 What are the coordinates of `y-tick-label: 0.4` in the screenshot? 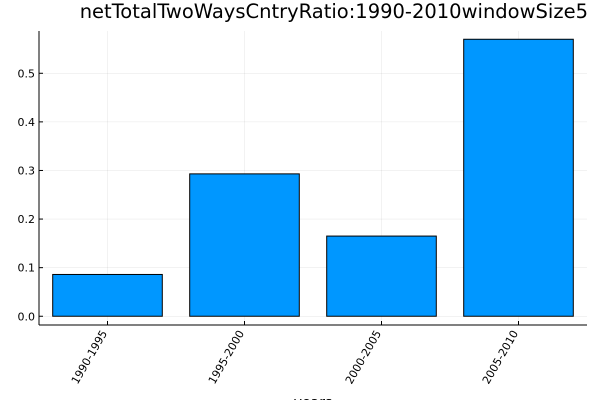 It's located at (27, 122).